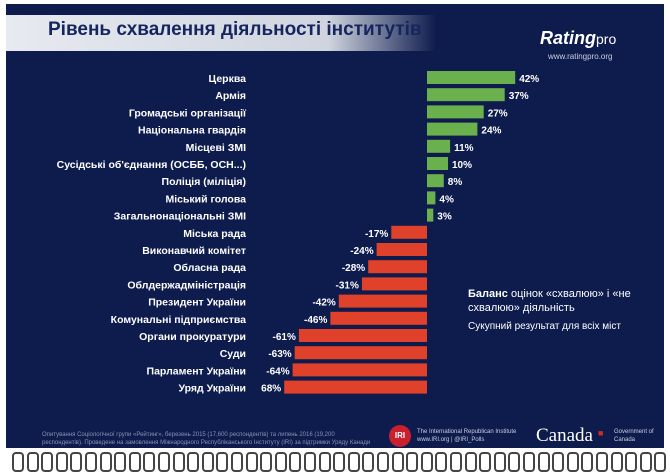 This screenshot has width=670, height=474. I want to click on value-label: -17%, so click(376, 234).